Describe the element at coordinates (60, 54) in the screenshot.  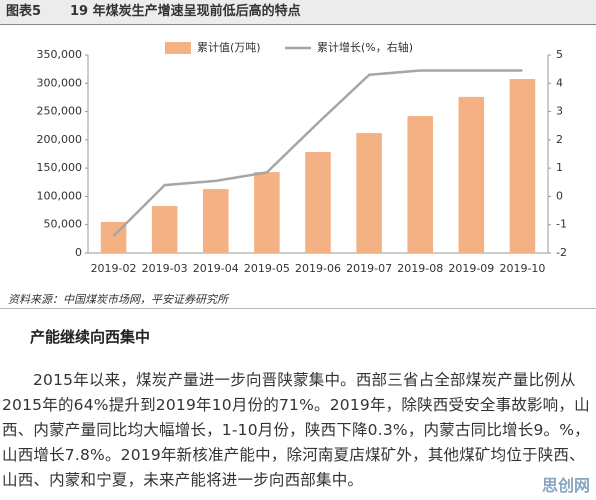
I see `y-tick-label: 350,000` at that location.